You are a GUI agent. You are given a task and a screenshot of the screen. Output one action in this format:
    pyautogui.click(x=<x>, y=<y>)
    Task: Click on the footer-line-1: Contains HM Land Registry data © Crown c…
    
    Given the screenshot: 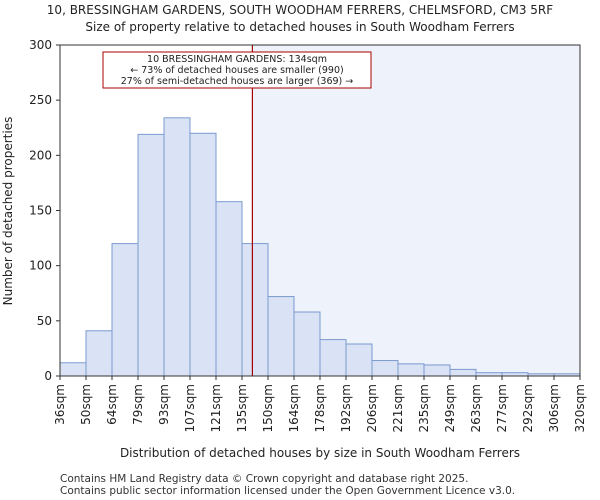 What is the action you would take?
    pyautogui.click(x=264, y=479)
    